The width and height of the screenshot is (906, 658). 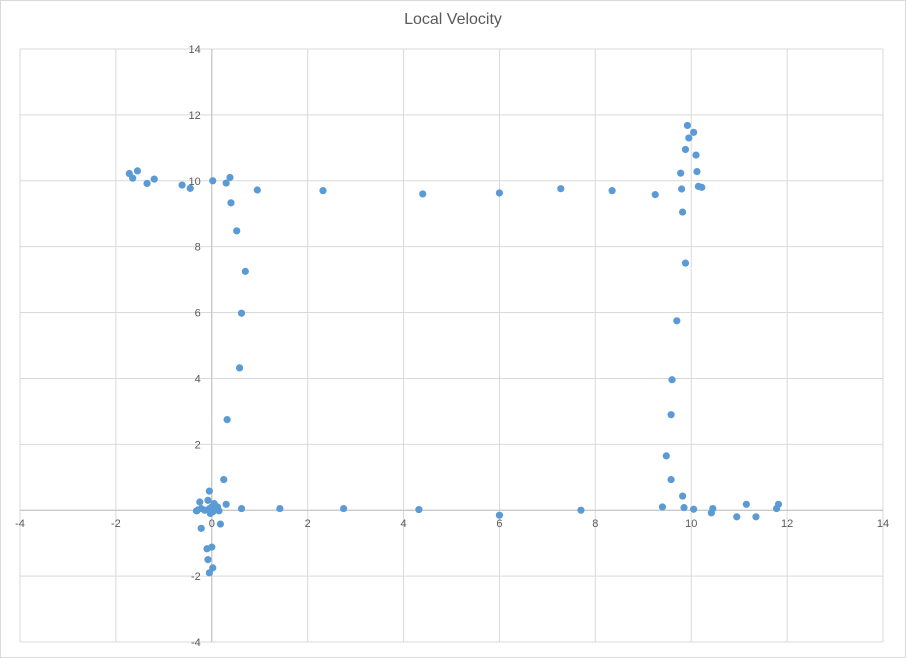 I want to click on y-tick-label: 8, so click(x=198, y=248).